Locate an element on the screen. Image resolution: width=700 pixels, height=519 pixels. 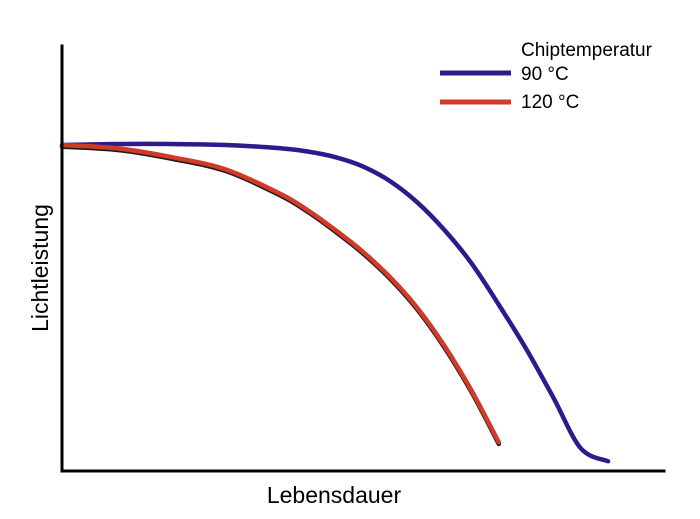
legend-label-120c: 120 °C is located at coordinates (550, 102).